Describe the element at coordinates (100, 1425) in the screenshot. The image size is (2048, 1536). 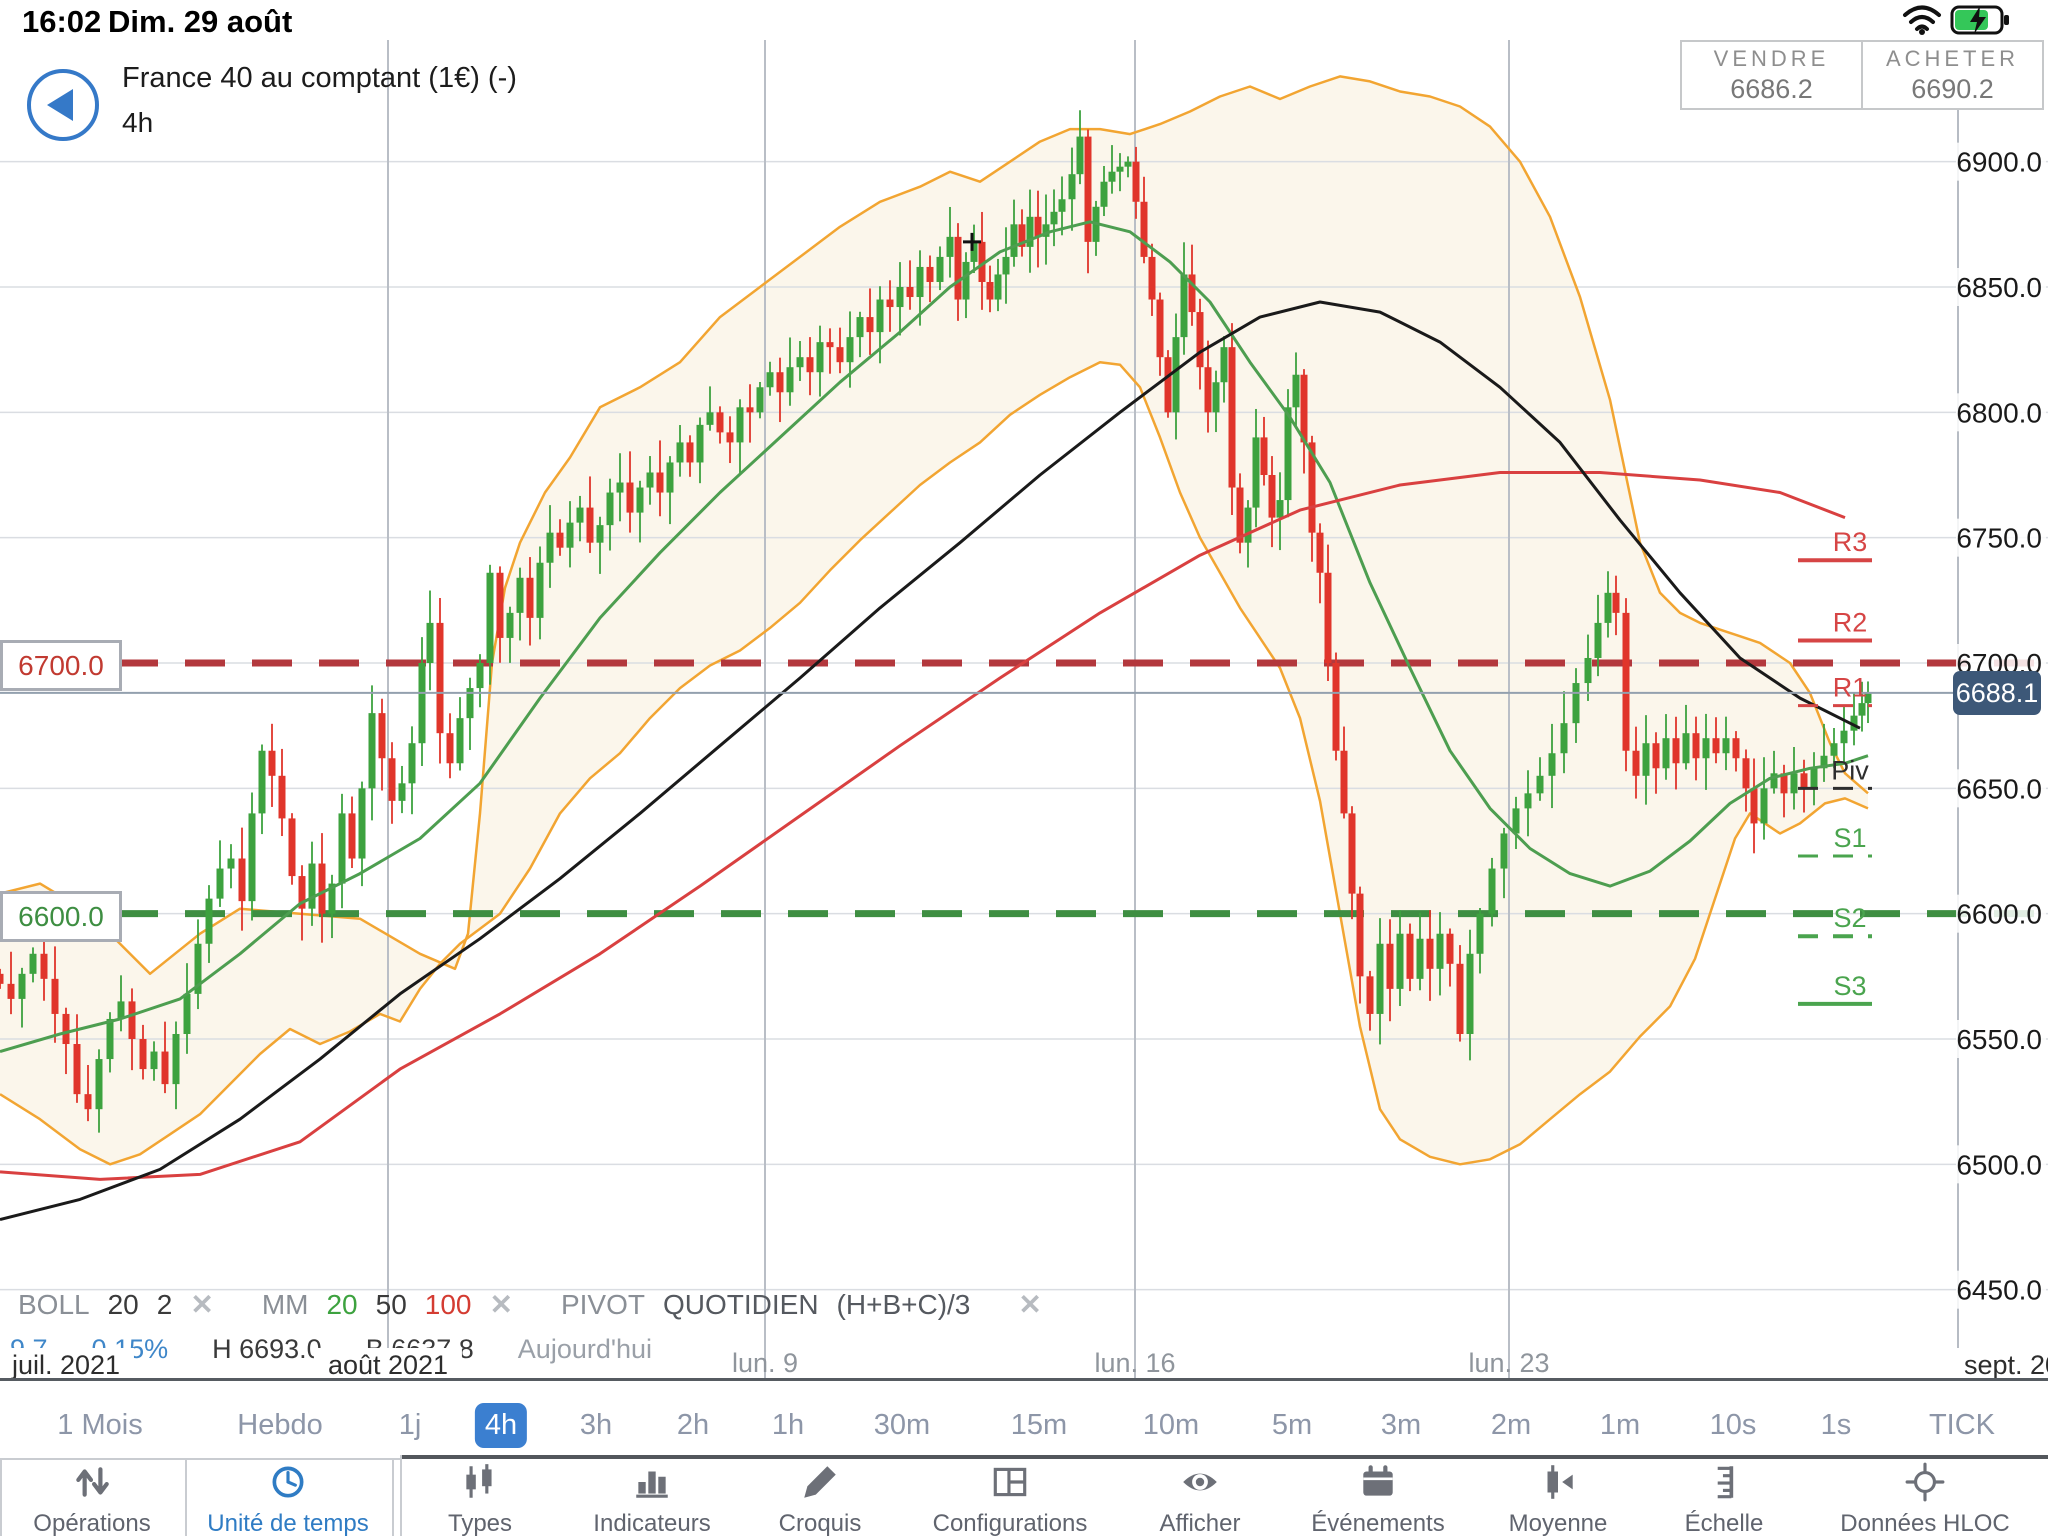
I see `timeframe-1-mois: 1 Mois` at that location.